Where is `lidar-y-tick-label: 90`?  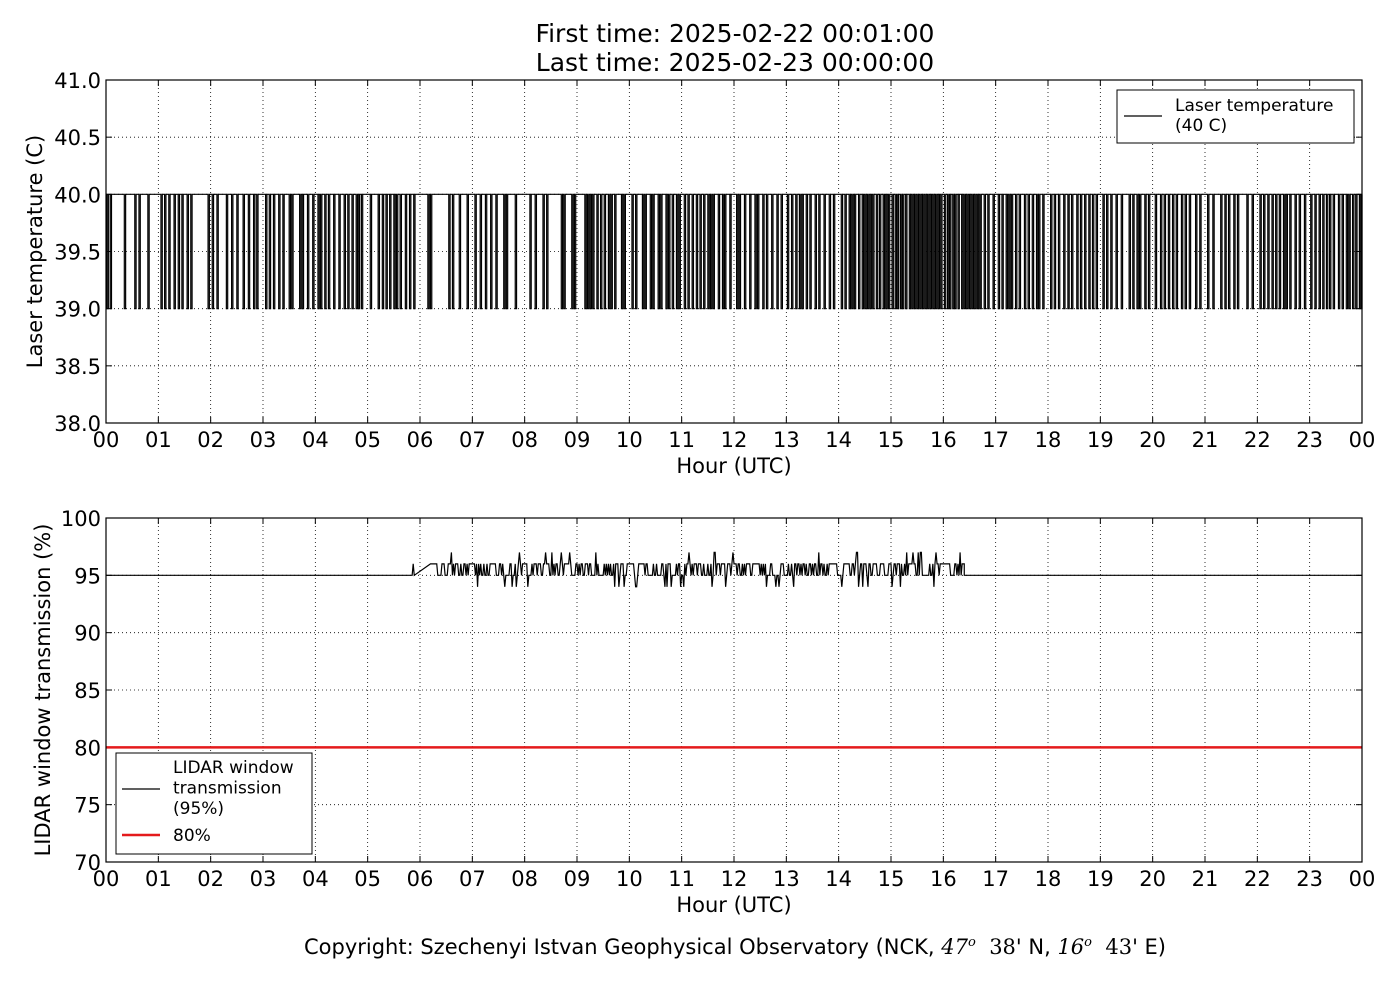
lidar-y-tick-label: 90 is located at coordinates (87, 634).